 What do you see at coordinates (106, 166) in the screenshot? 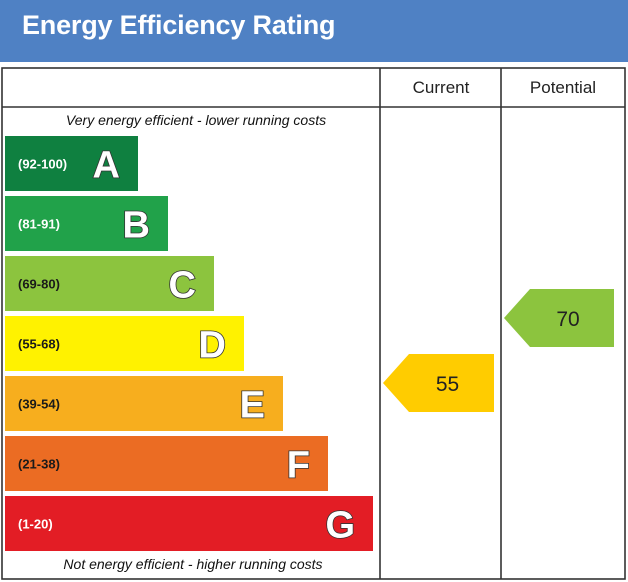
I see `band-a-letter: A` at bounding box center [106, 166].